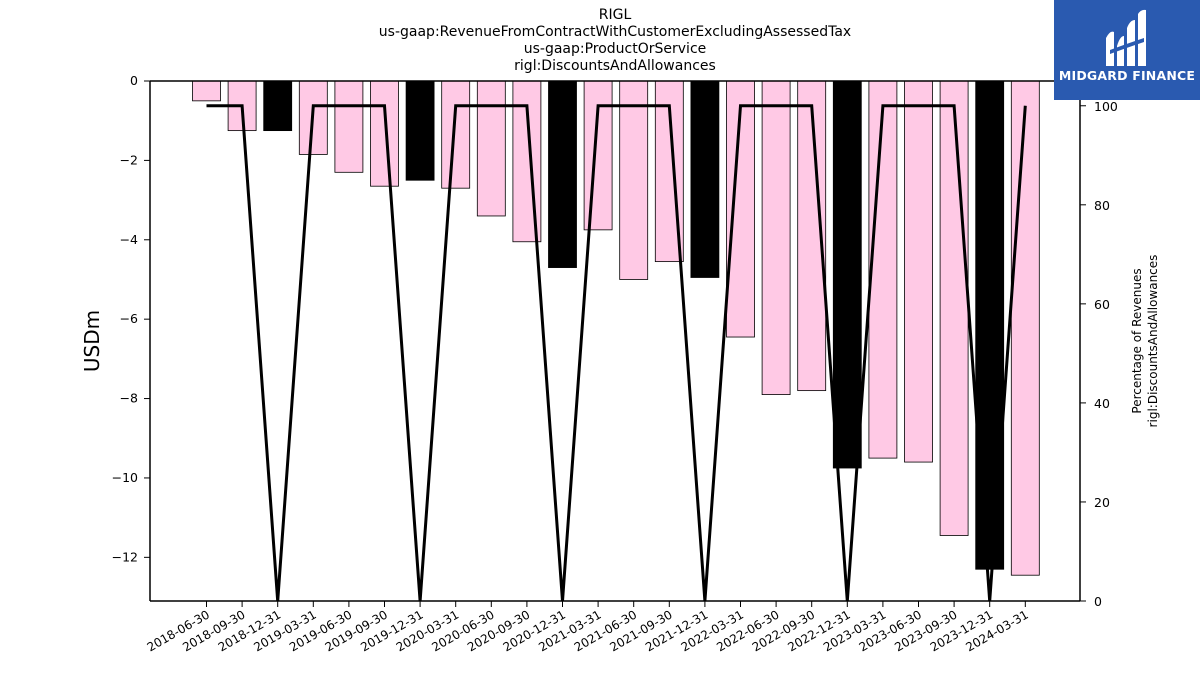  I want to click on y2tick-label: 40, so click(1102, 403).